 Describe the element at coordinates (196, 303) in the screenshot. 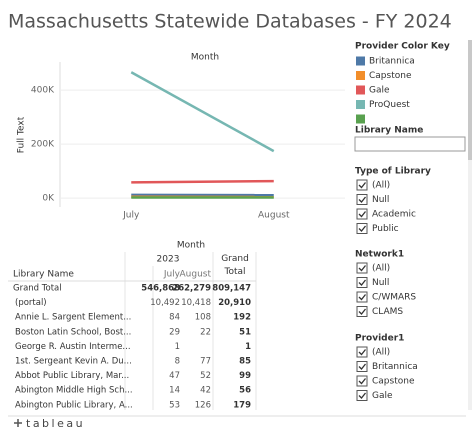

I see `table-cell: 10,418` at that location.